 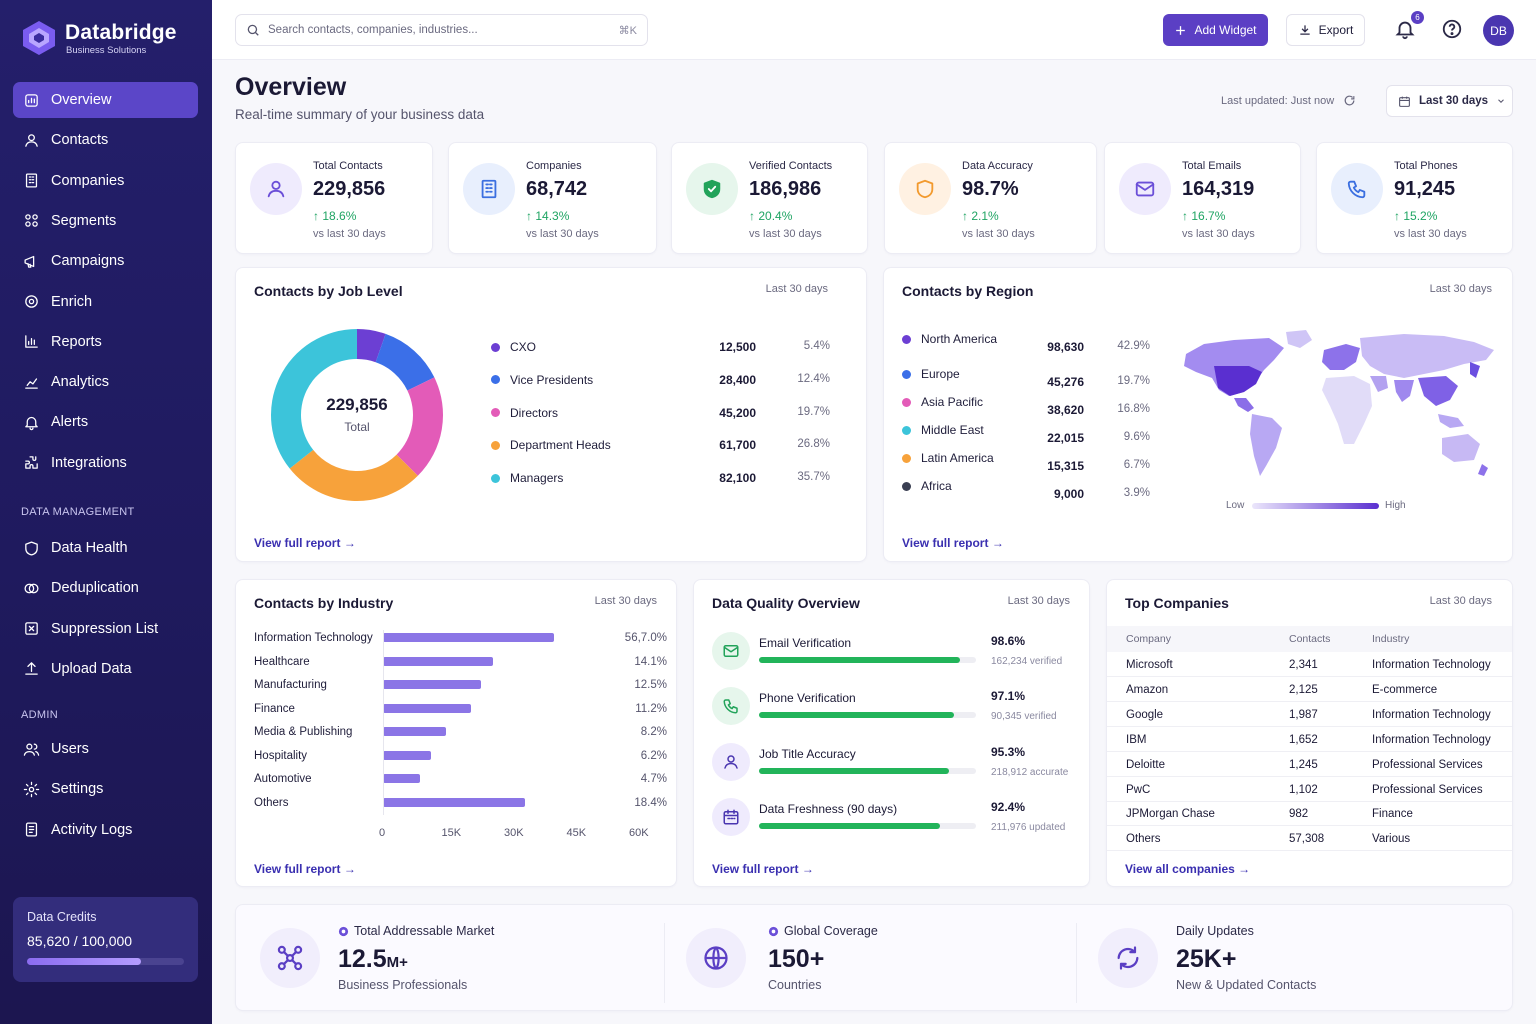 I want to click on sidebar-item-segments: Segments, so click(x=105, y=221).